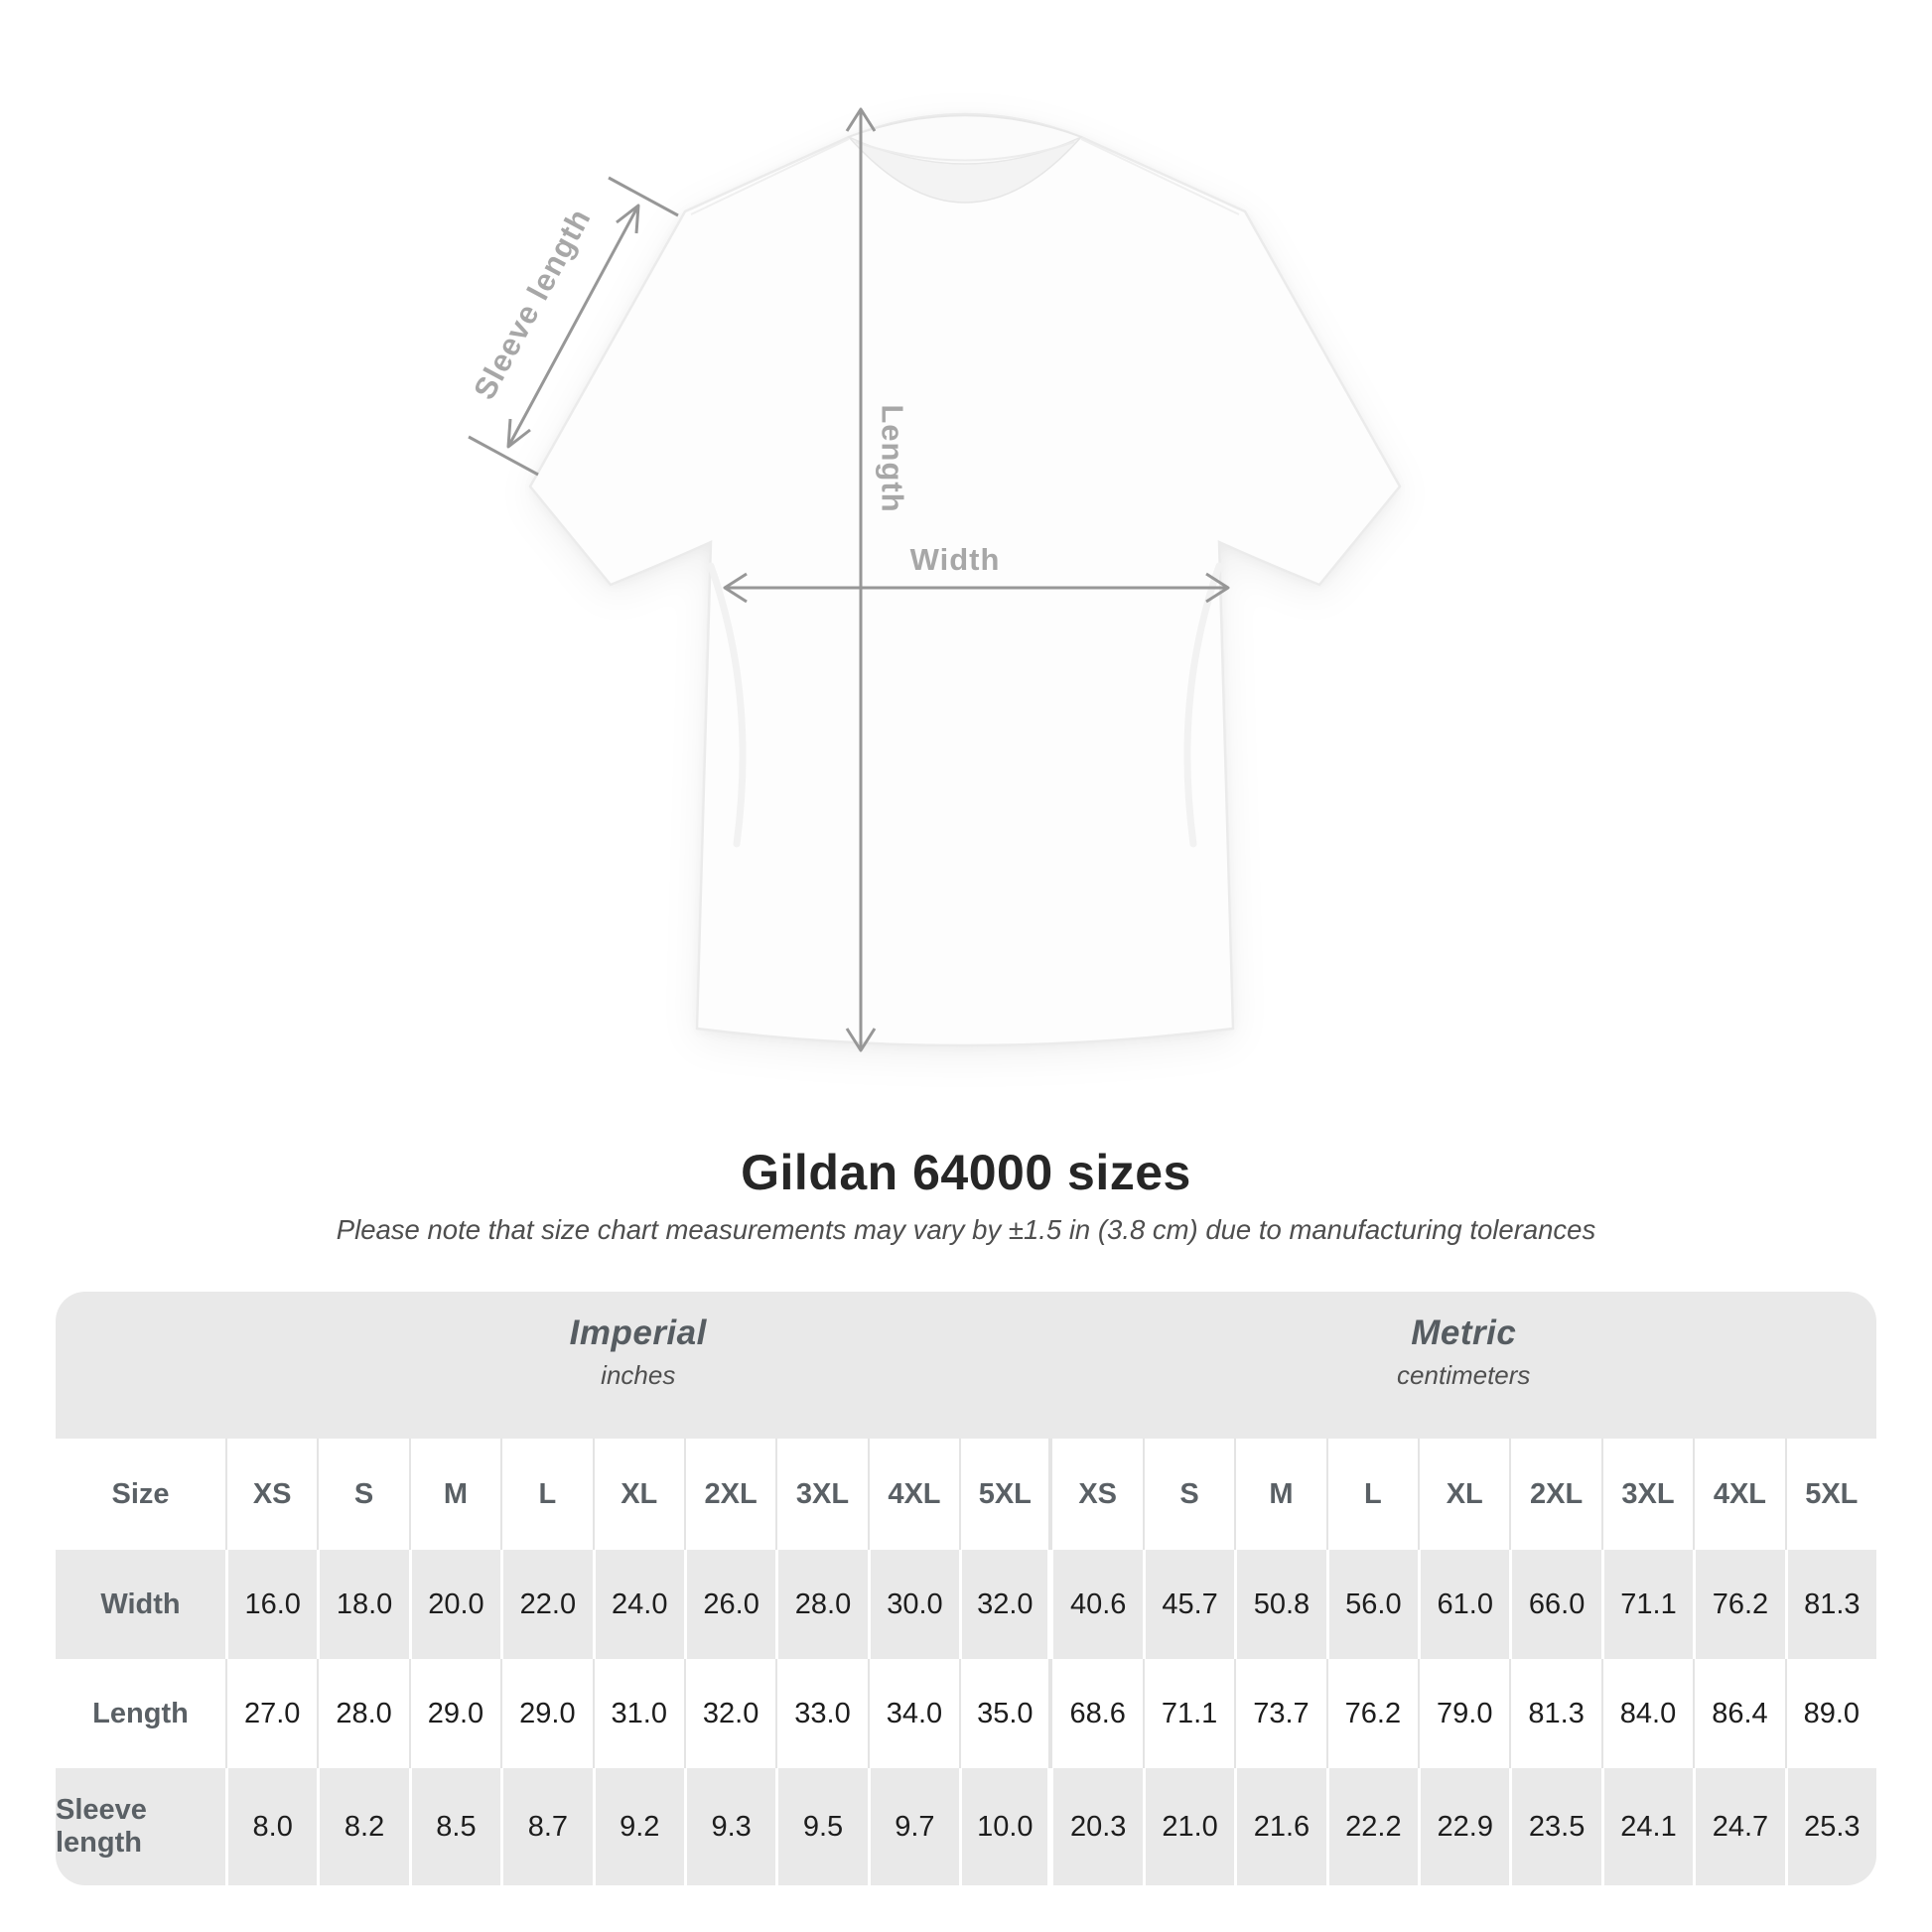 This screenshot has width=1932, height=1932. Describe the element at coordinates (1464, 1375) in the screenshot. I see `metric-unit: centimeters` at that location.